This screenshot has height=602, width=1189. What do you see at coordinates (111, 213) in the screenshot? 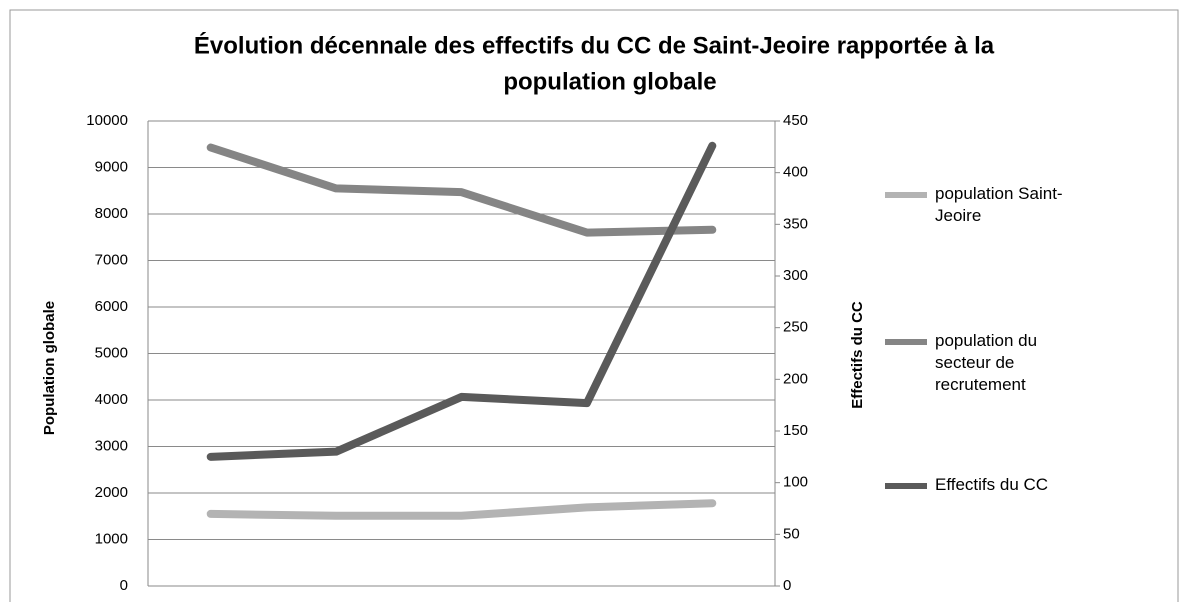
I see `y-tick-label: 8000` at bounding box center [111, 213].